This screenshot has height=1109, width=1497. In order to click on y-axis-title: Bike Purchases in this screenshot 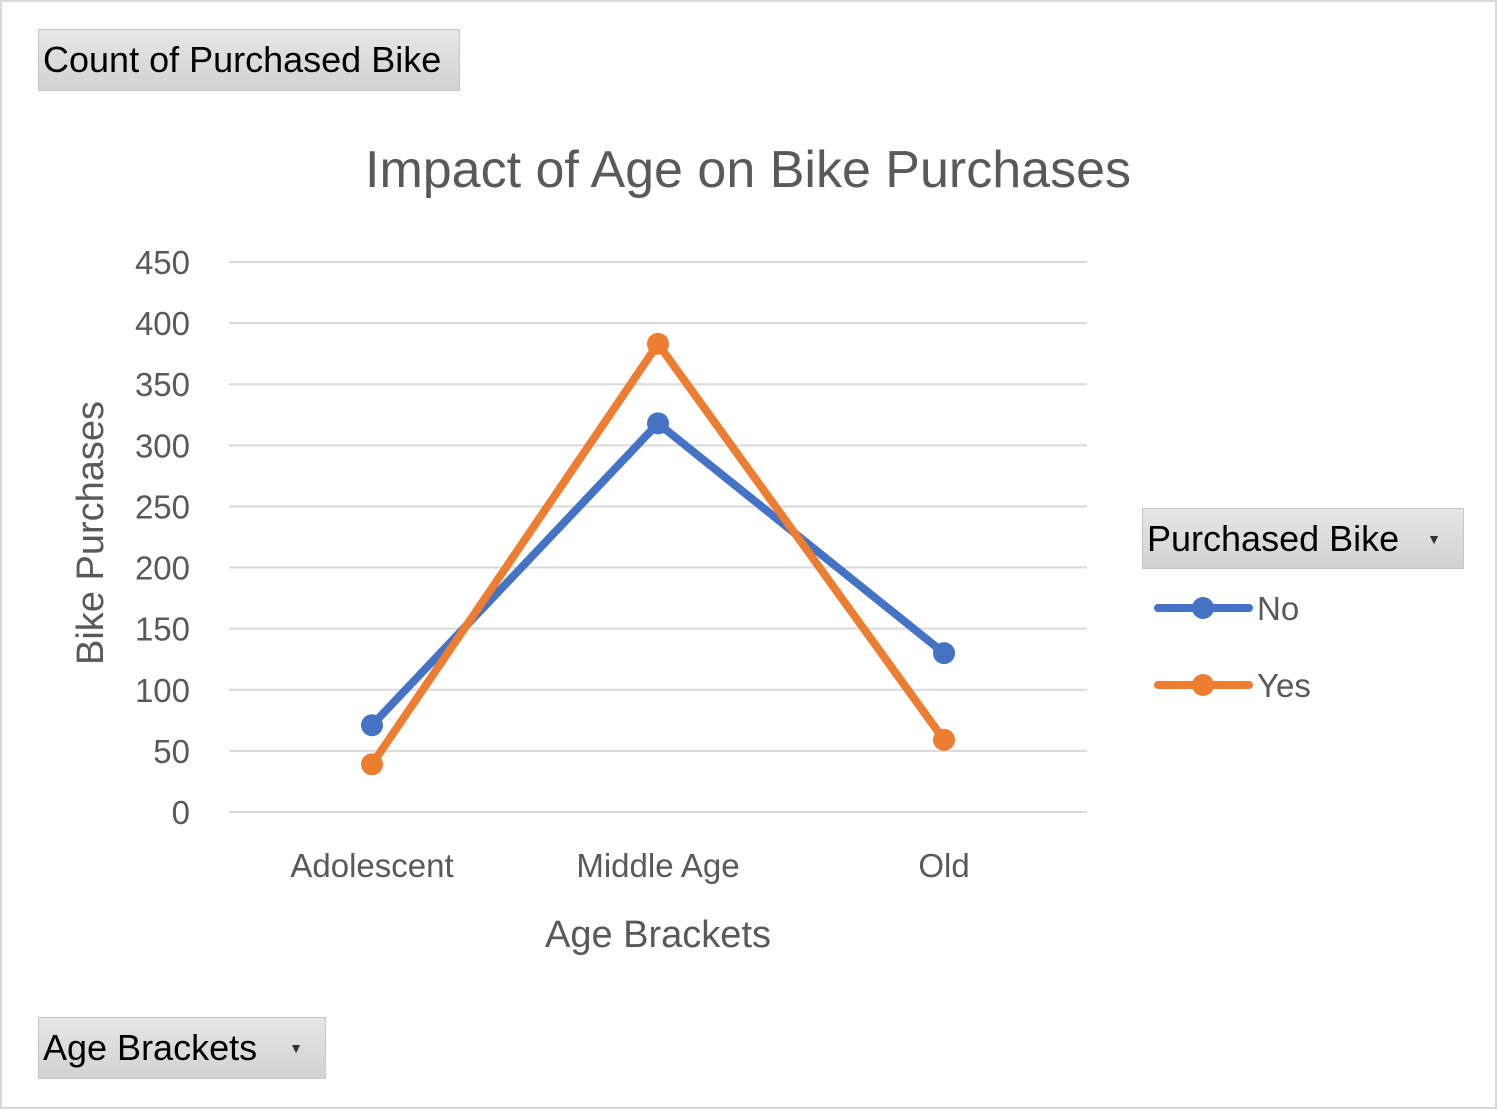, I will do `click(91, 533)`.